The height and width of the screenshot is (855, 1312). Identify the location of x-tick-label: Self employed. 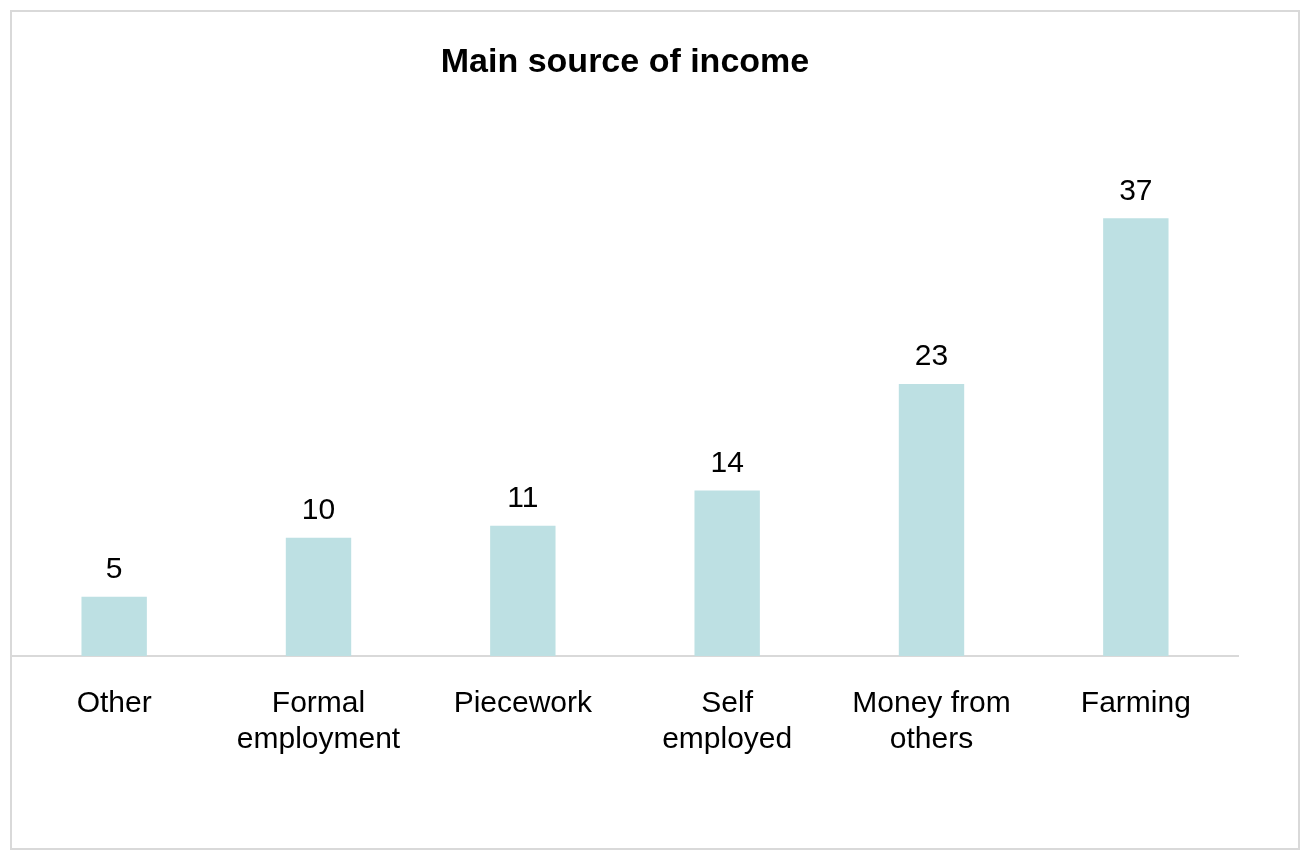
(727, 720).